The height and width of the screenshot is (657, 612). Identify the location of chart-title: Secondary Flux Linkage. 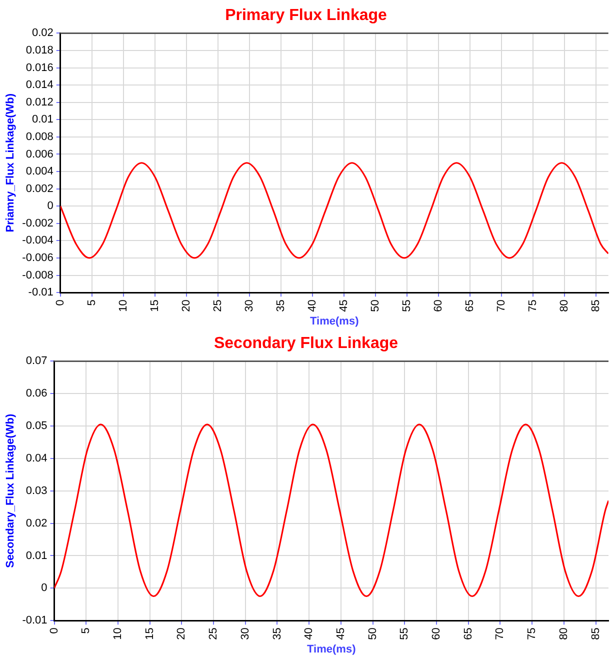
(306, 343).